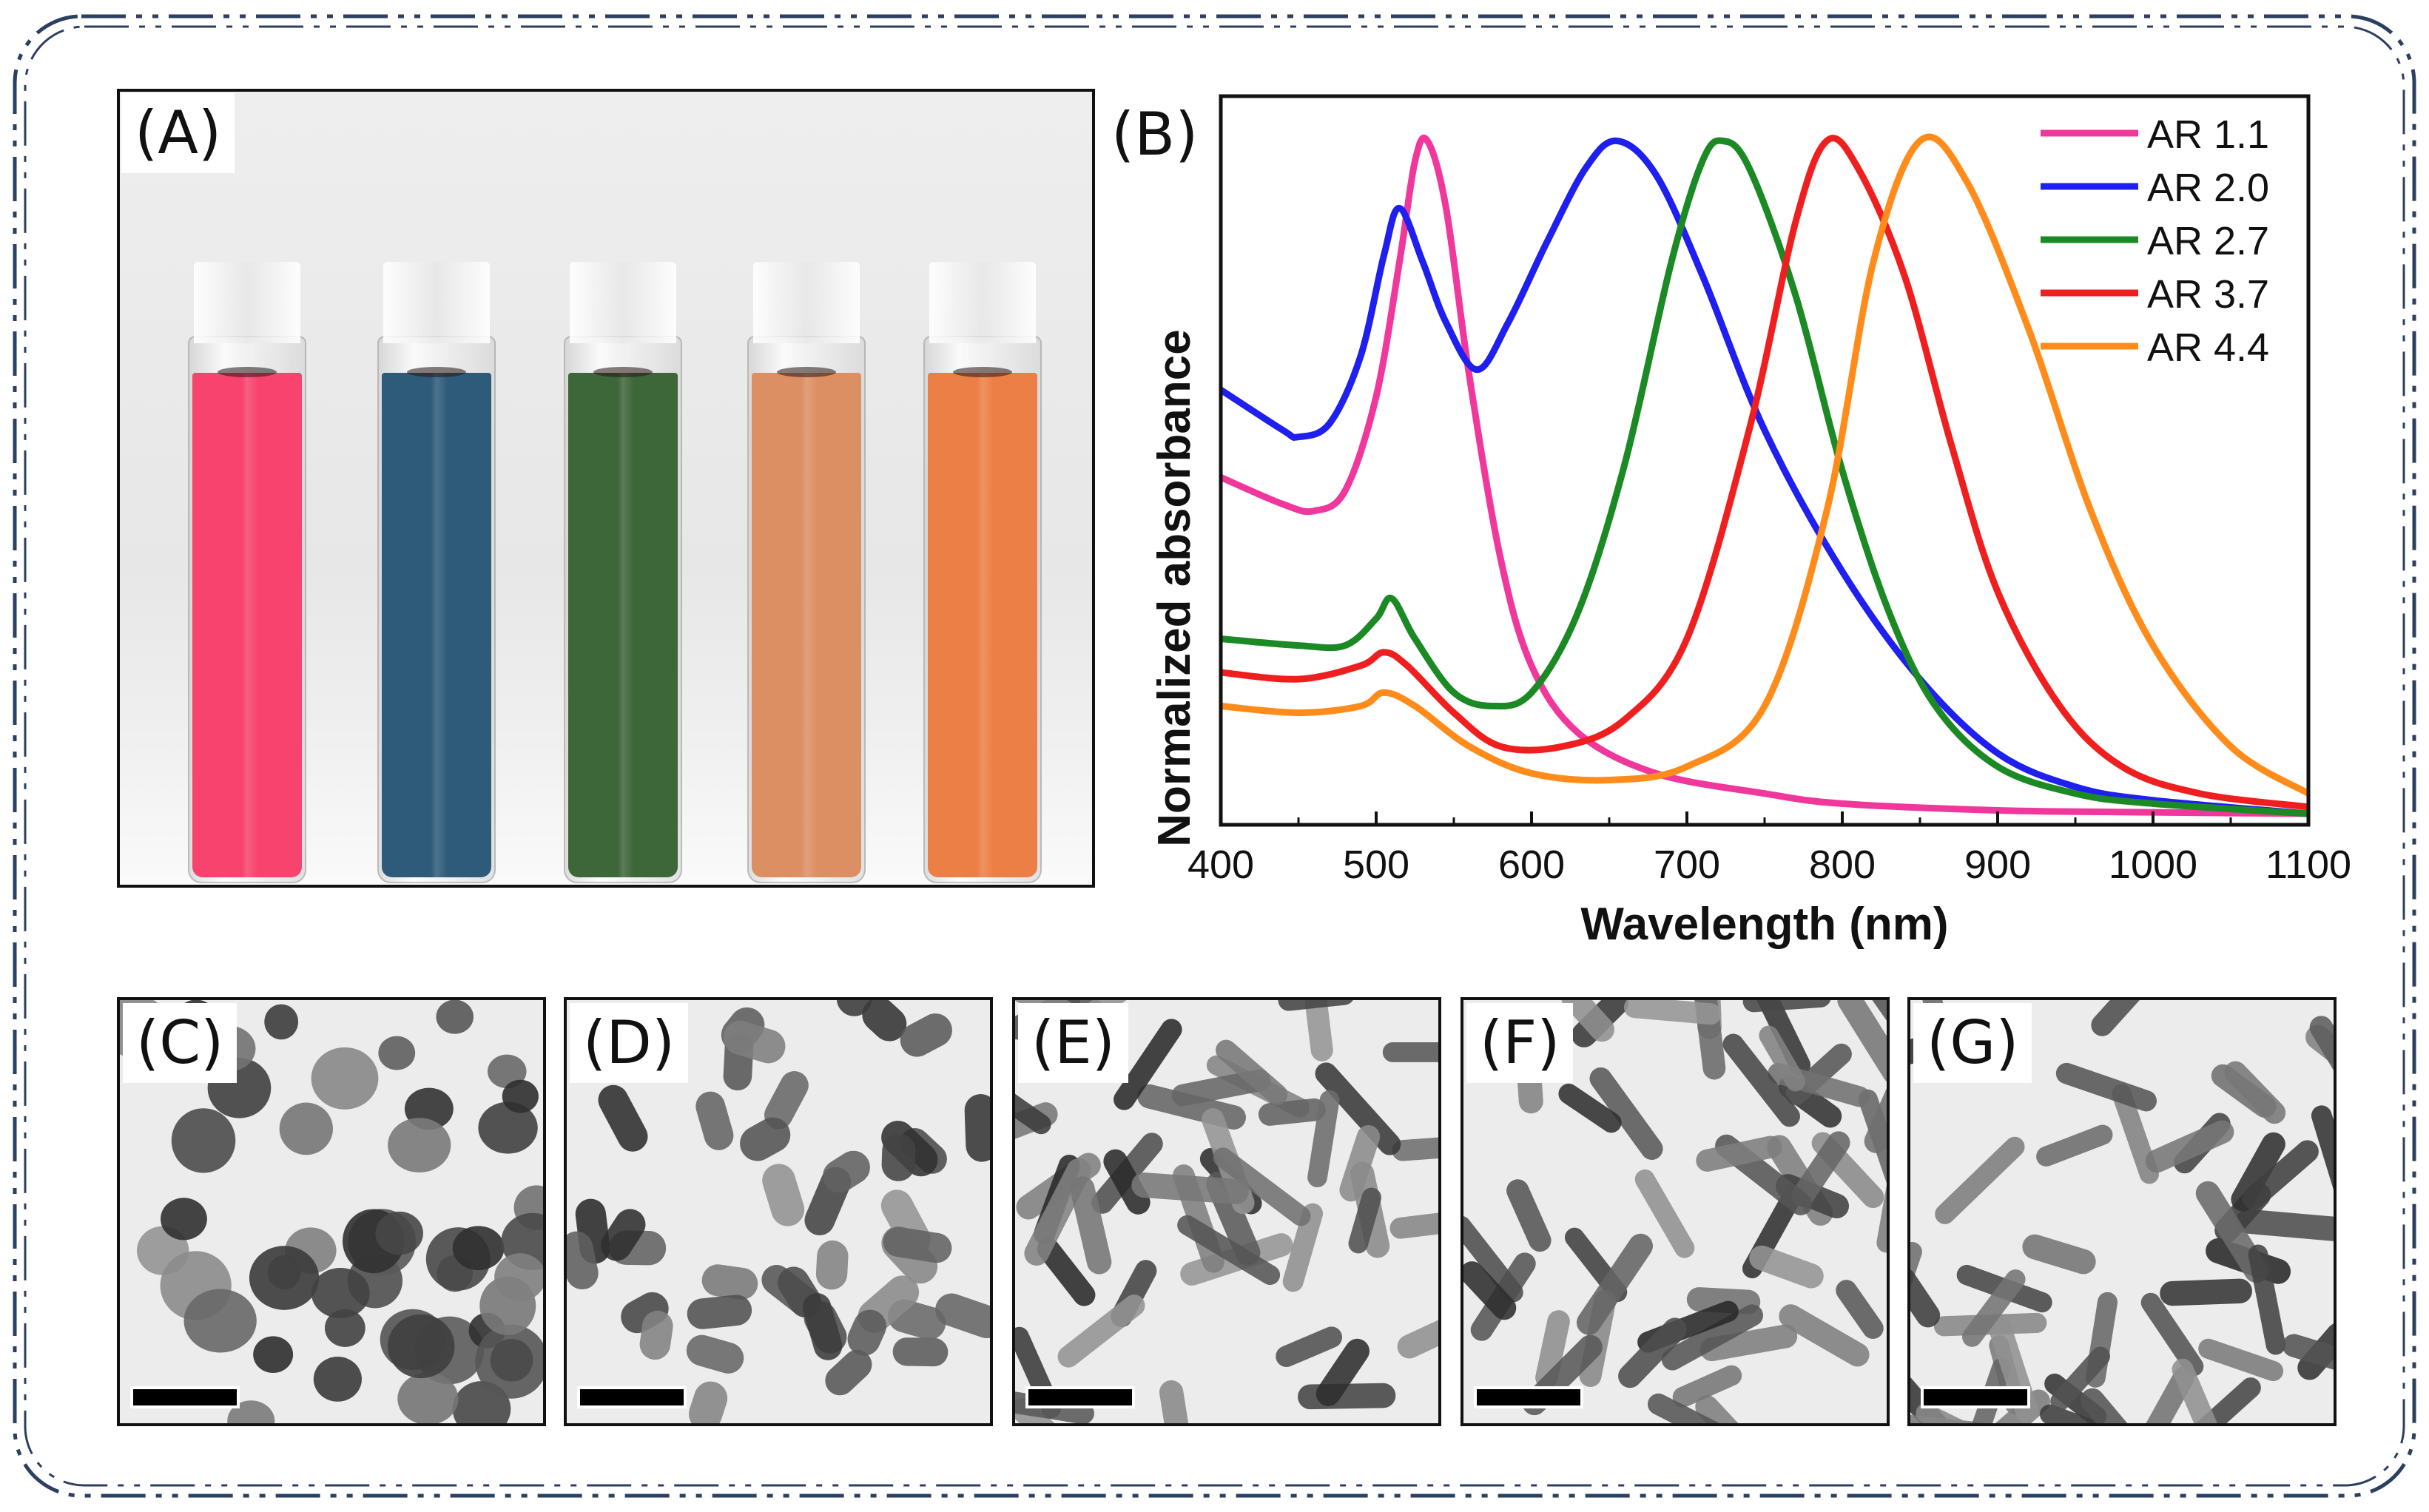  What do you see at coordinates (1155, 134) in the screenshot?
I see `panel-label-b: (B)` at bounding box center [1155, 134].